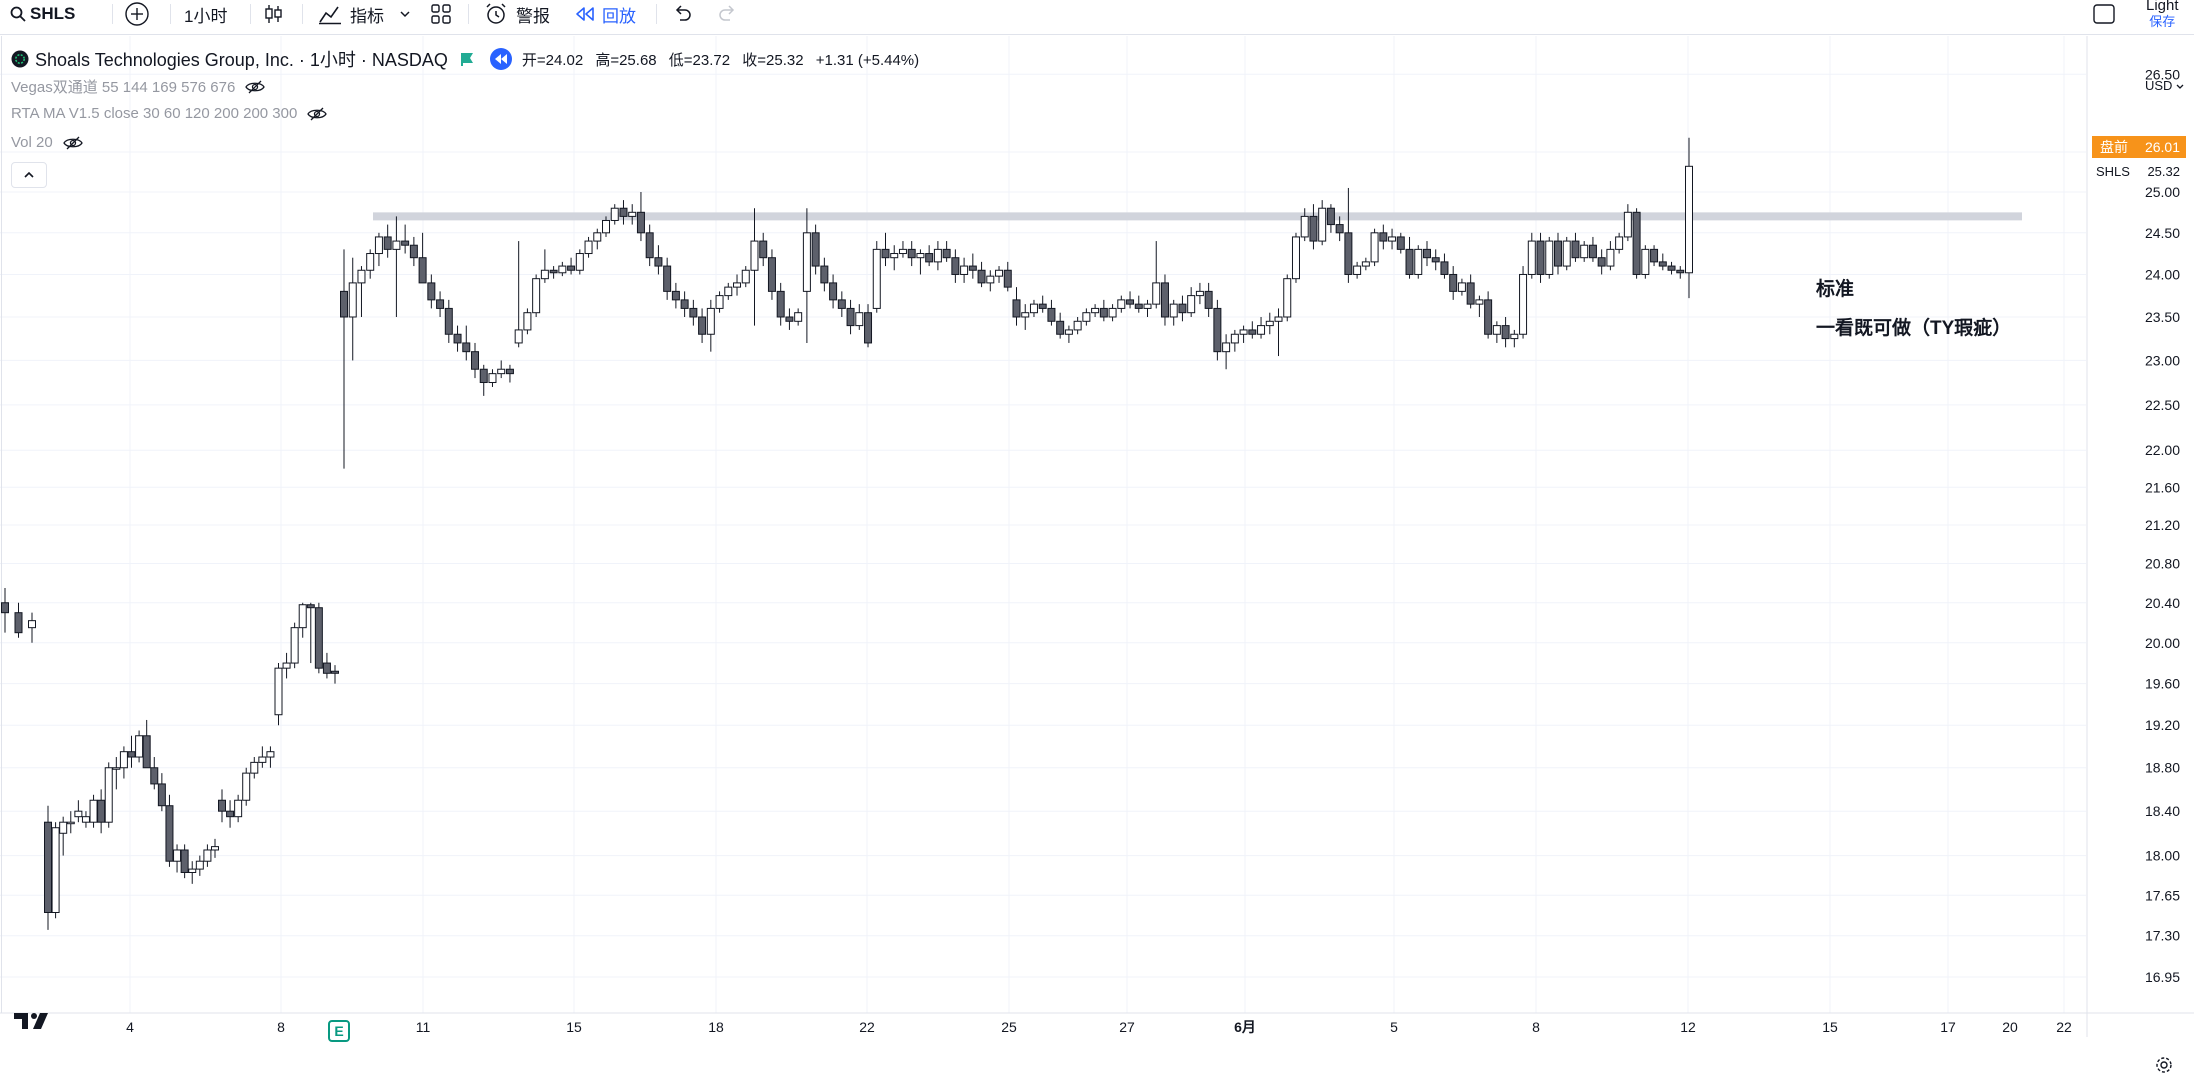  Describe the element at coordinates (441, 14) in the screenshot. I see `templates-button` at that location.